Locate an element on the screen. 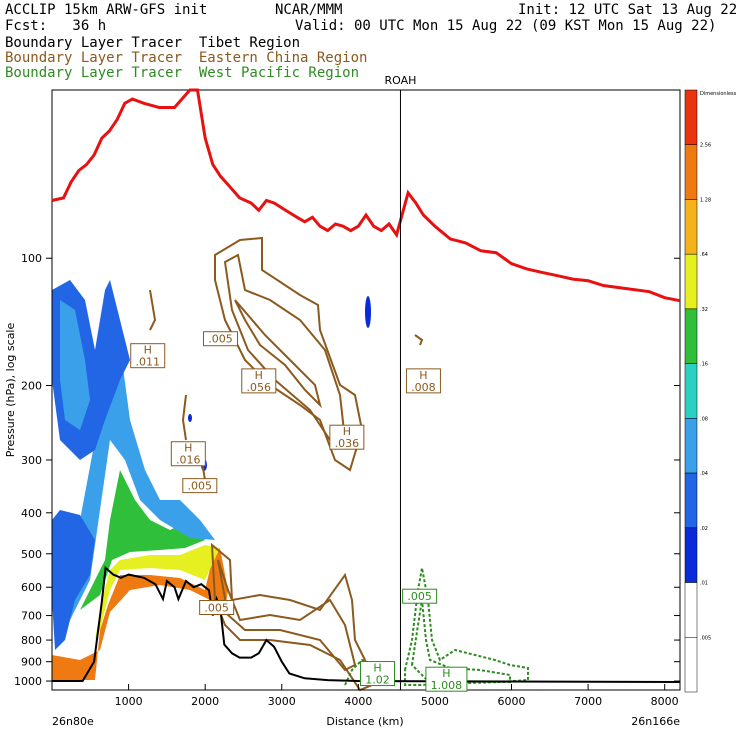 This screenshot has height=740, width=740. y-tick-label: 100 is located at coordinates (31, 258).